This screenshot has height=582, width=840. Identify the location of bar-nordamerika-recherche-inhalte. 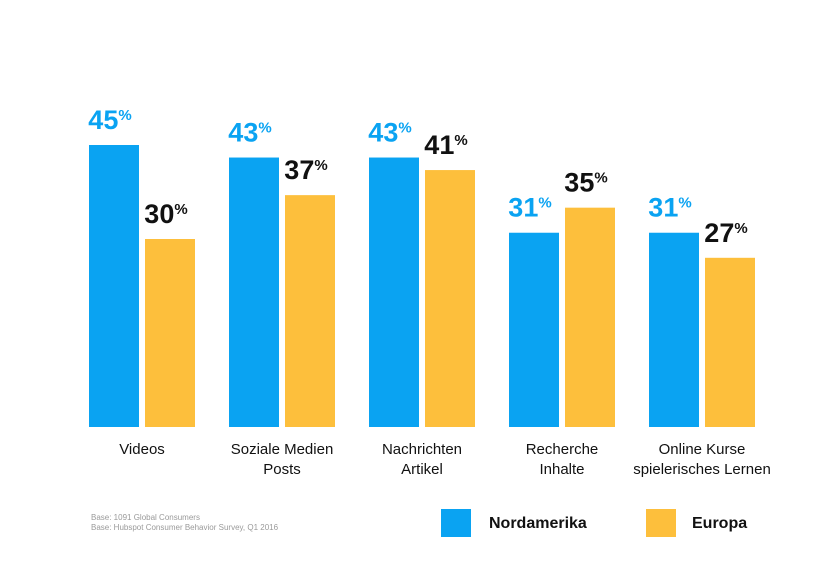
(534, 329).